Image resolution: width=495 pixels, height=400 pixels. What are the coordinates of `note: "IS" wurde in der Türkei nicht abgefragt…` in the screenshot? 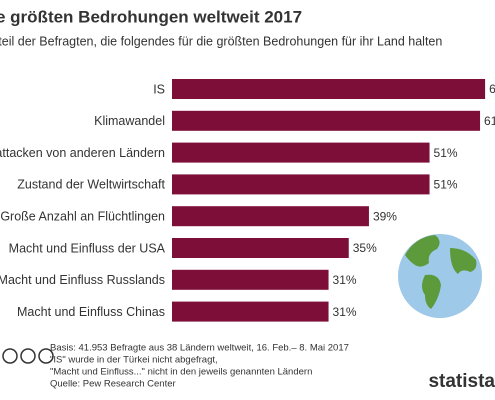 It's located at (134, 360).